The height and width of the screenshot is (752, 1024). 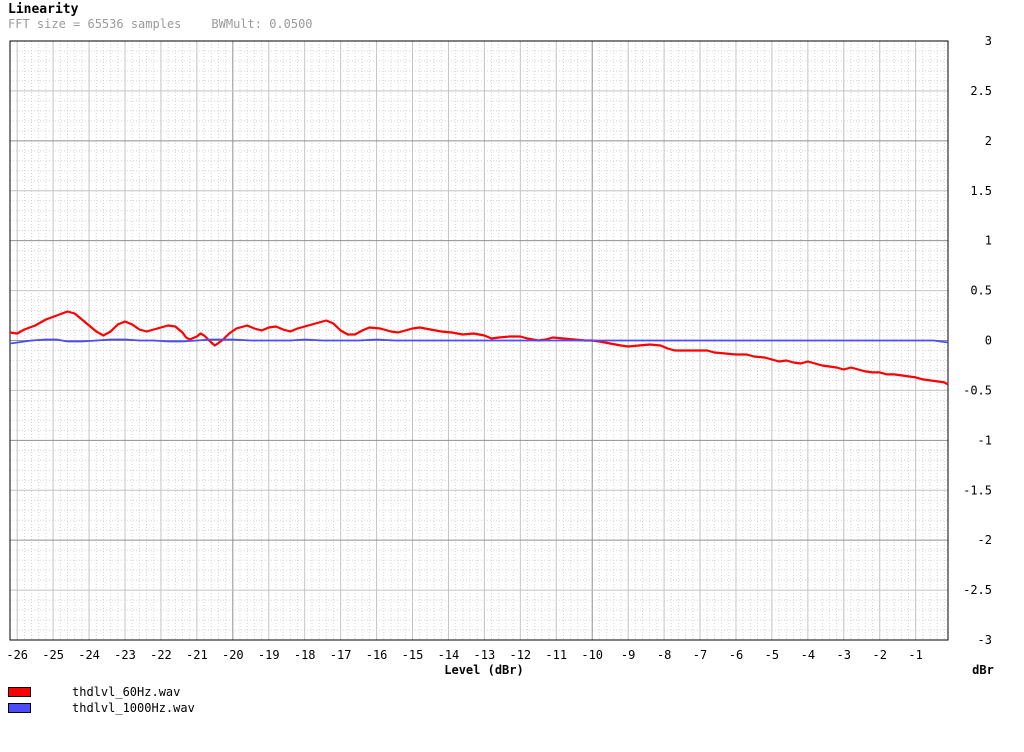 I want to click on x-tick-label: -12, so click(x=520, y=655).